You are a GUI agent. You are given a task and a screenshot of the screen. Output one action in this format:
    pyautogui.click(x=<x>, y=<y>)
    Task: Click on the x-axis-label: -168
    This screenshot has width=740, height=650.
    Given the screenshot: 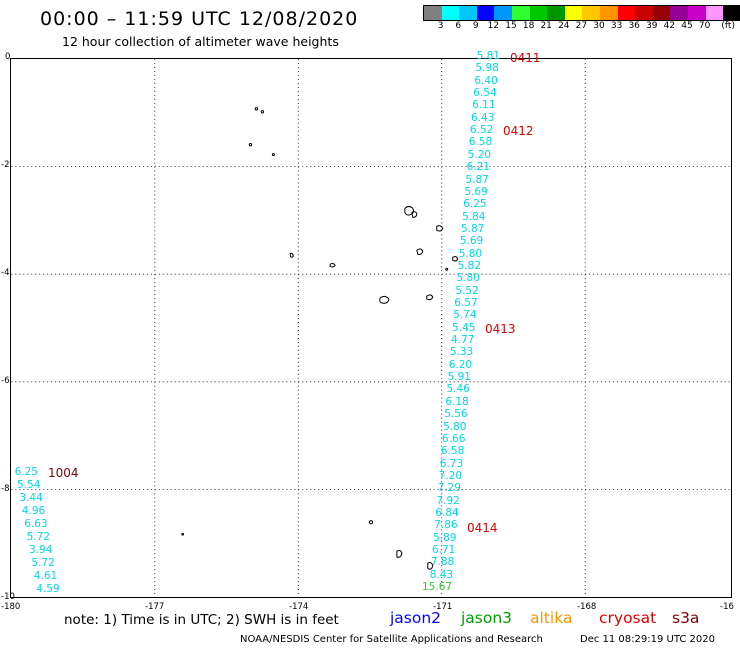 What is the action you would take?
    pyautogui.click(x=587, y=607)
    